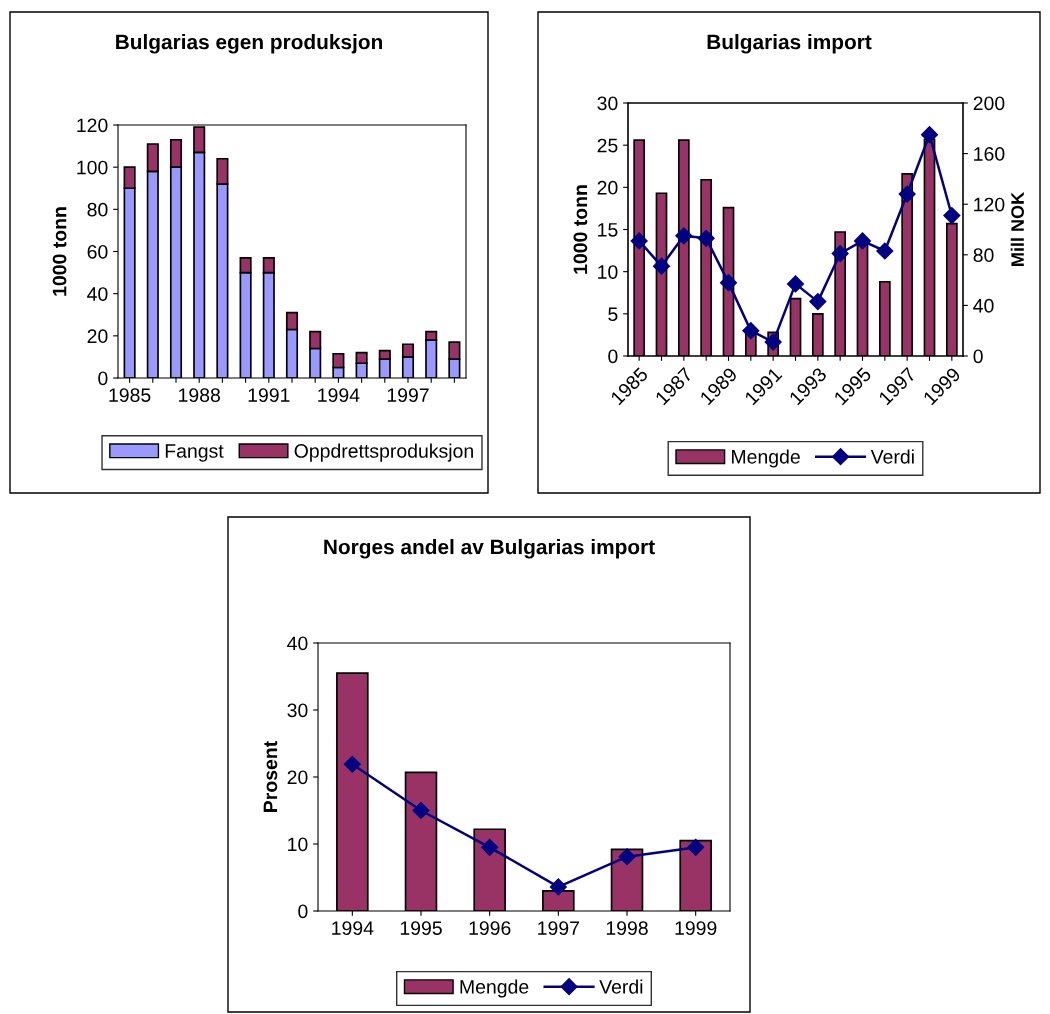 This screenshot has height=1014, width=1050. I want to click on y2-axis-title: Mill NOK, so click(1017, 229).